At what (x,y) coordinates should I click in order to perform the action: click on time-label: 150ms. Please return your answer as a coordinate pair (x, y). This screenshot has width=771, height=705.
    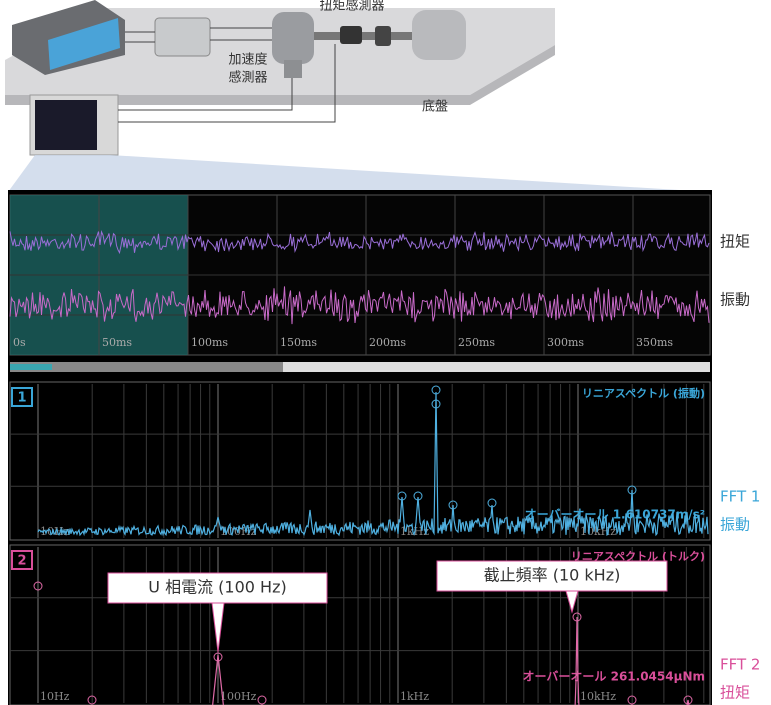
    Looking at the image, I should click on (298, 342).